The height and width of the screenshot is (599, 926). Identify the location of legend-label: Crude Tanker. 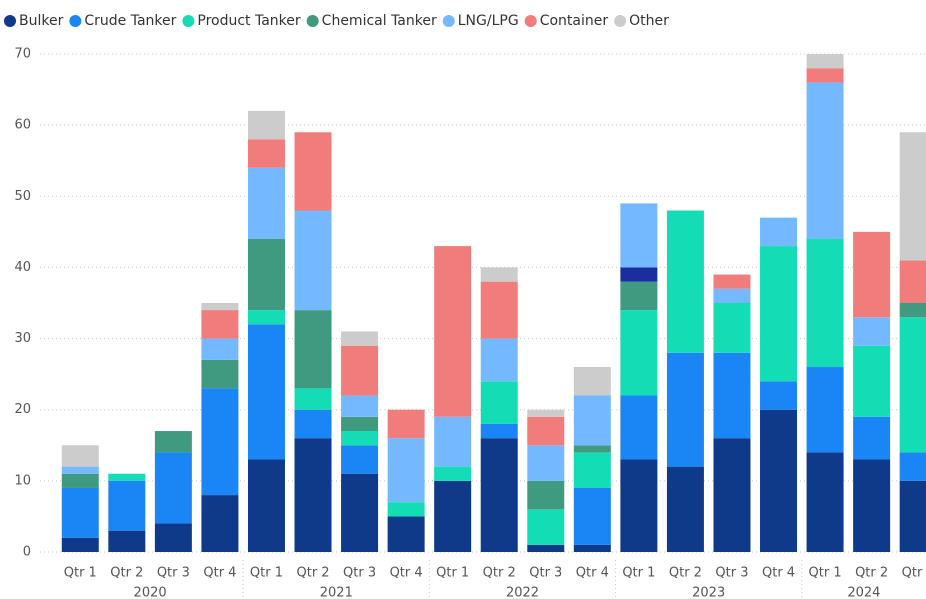
(130, 21).